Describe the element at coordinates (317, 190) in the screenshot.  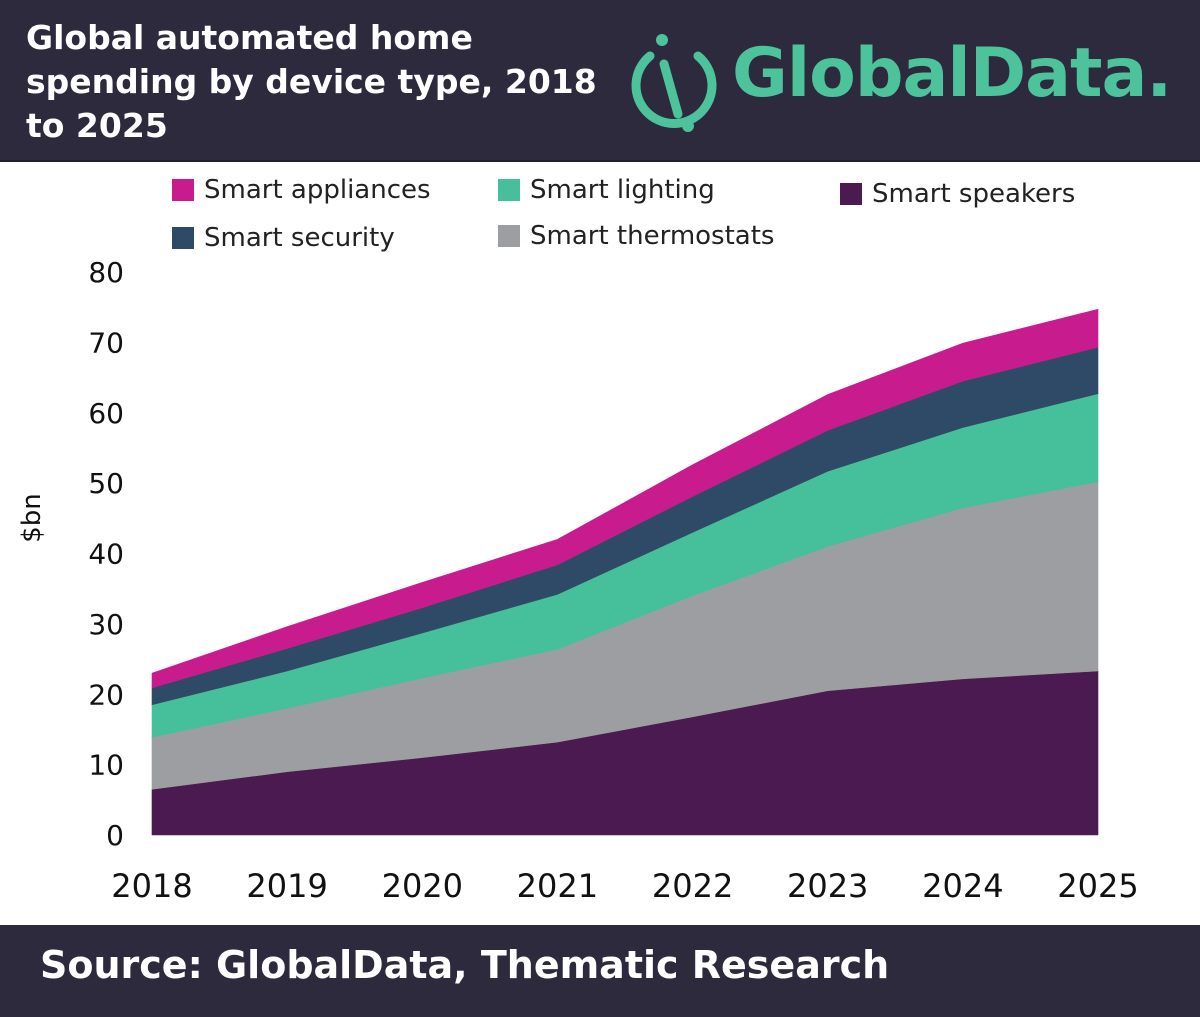
I see `legend-label: Smart appliances` at that location.